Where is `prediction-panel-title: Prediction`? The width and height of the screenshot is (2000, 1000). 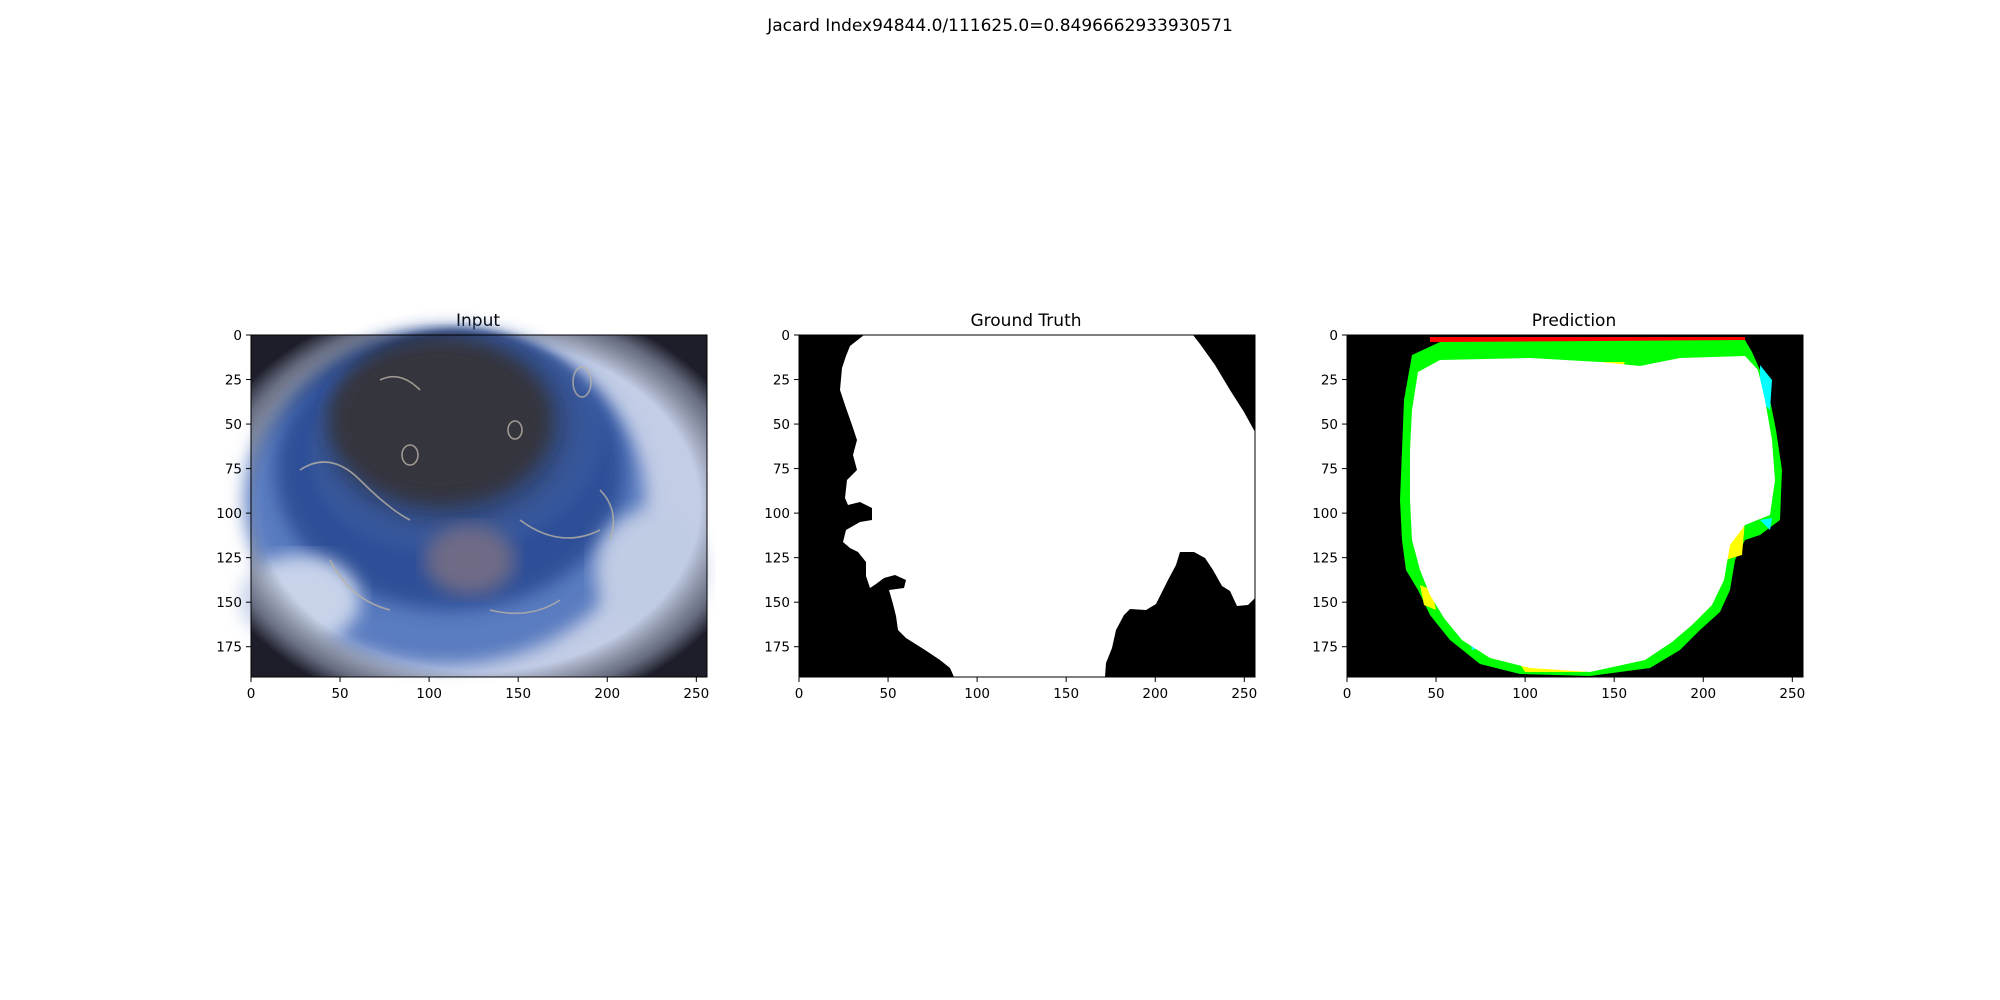
prediction-panel-title: Prediction is located at coordinates (1574, 321).